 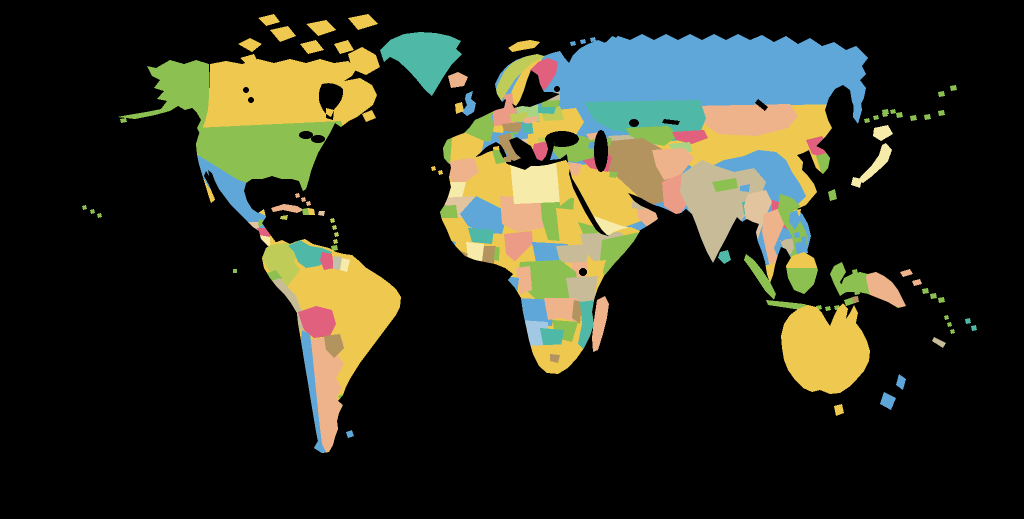 I want to click on islands-hawaii, so click(x=92, y=211).